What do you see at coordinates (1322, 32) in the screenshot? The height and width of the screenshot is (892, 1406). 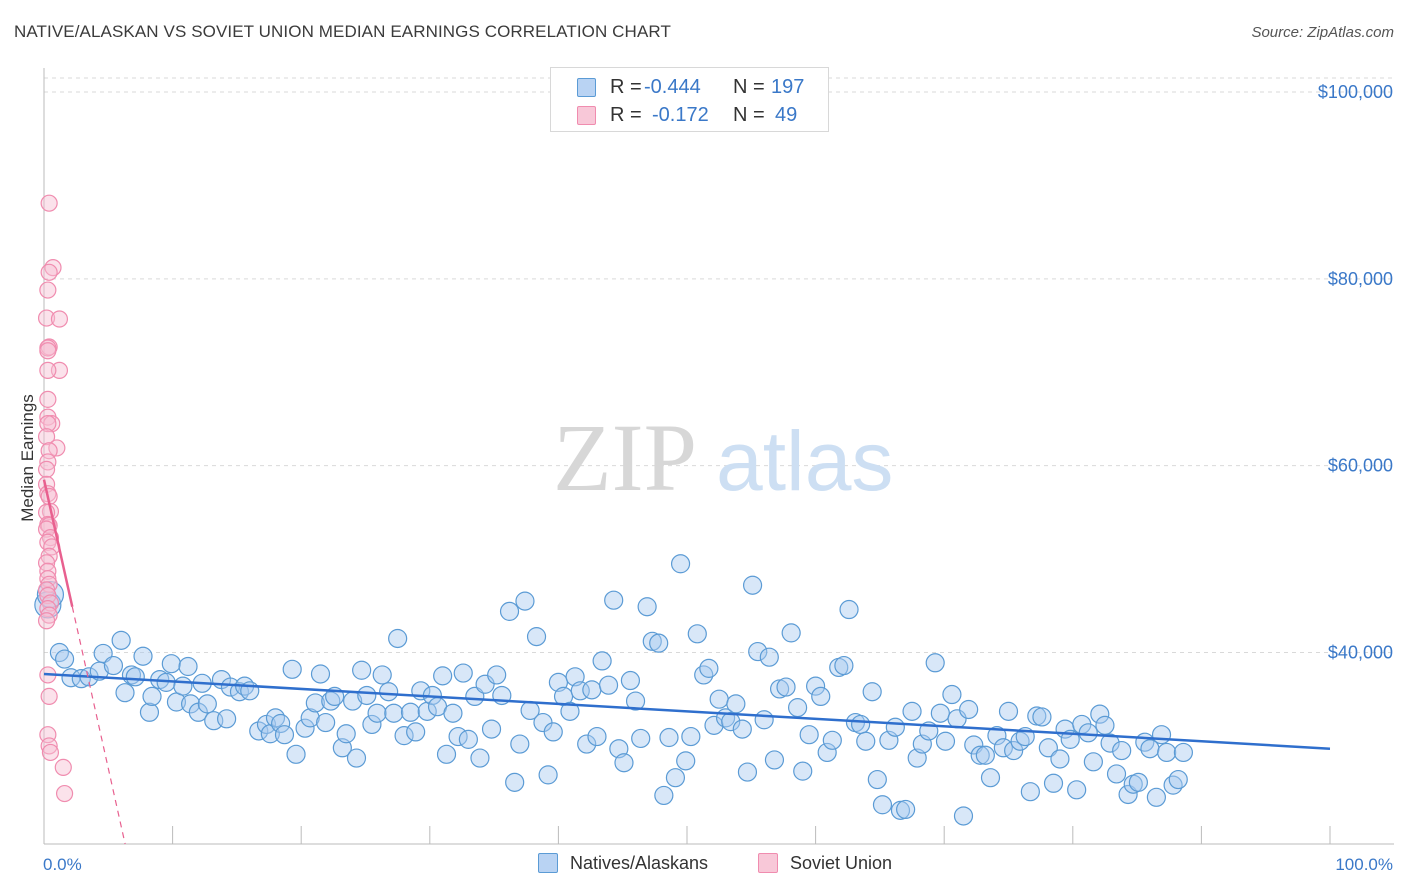 I see `source-credit: Source: ZipAtlas.com` at bounding box center [1322, 32].